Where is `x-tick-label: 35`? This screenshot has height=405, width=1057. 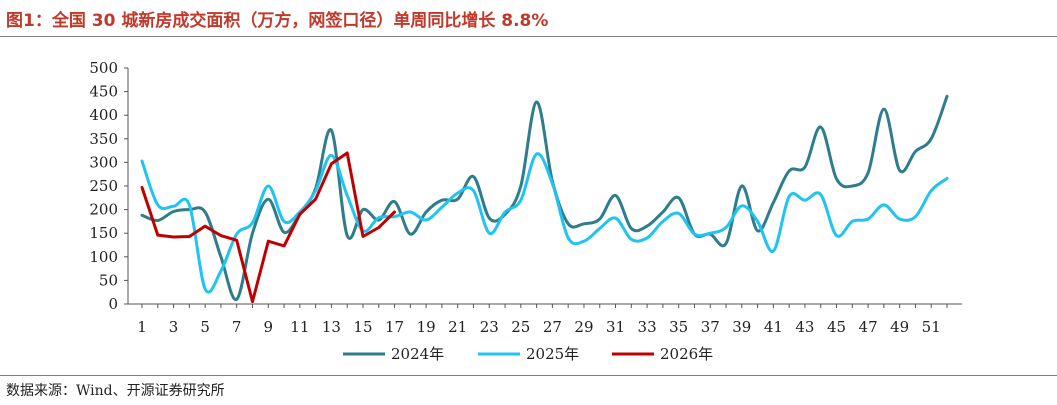
x-tick-label: 35 is located at coordinates (678, 327).